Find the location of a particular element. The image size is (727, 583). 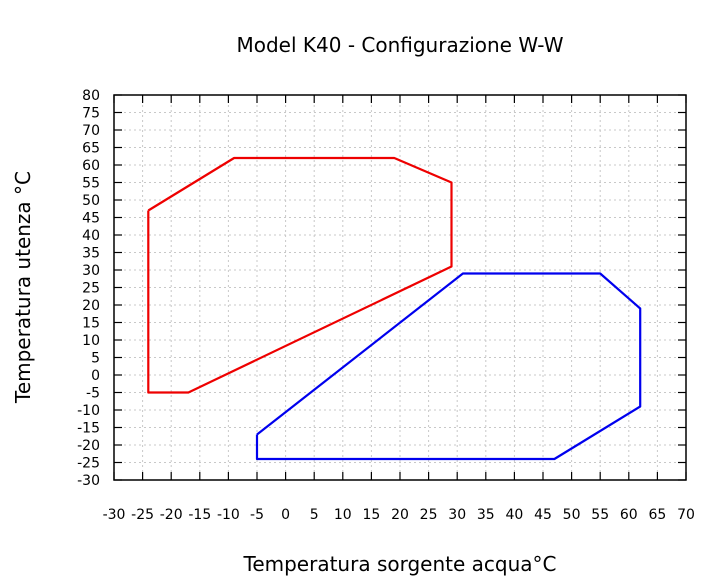

y-tick-label: 70 is located at coordinates (91, 131).